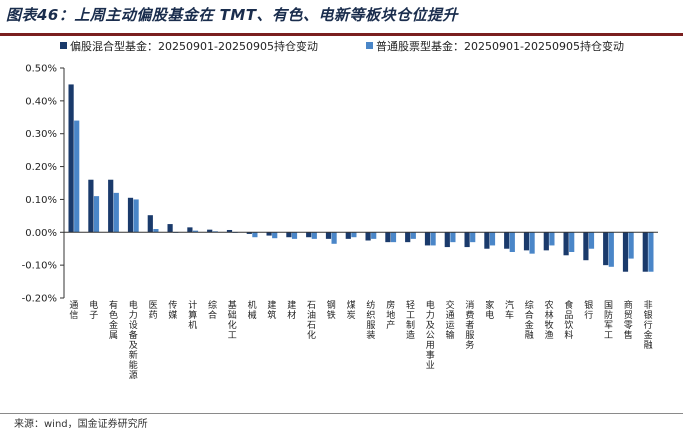 The height and width of the screenshot is (430, 683). Describe the element at coordinates (41, 101) in the screenshot. I see `y-tick-label: 0.40%` at that location.